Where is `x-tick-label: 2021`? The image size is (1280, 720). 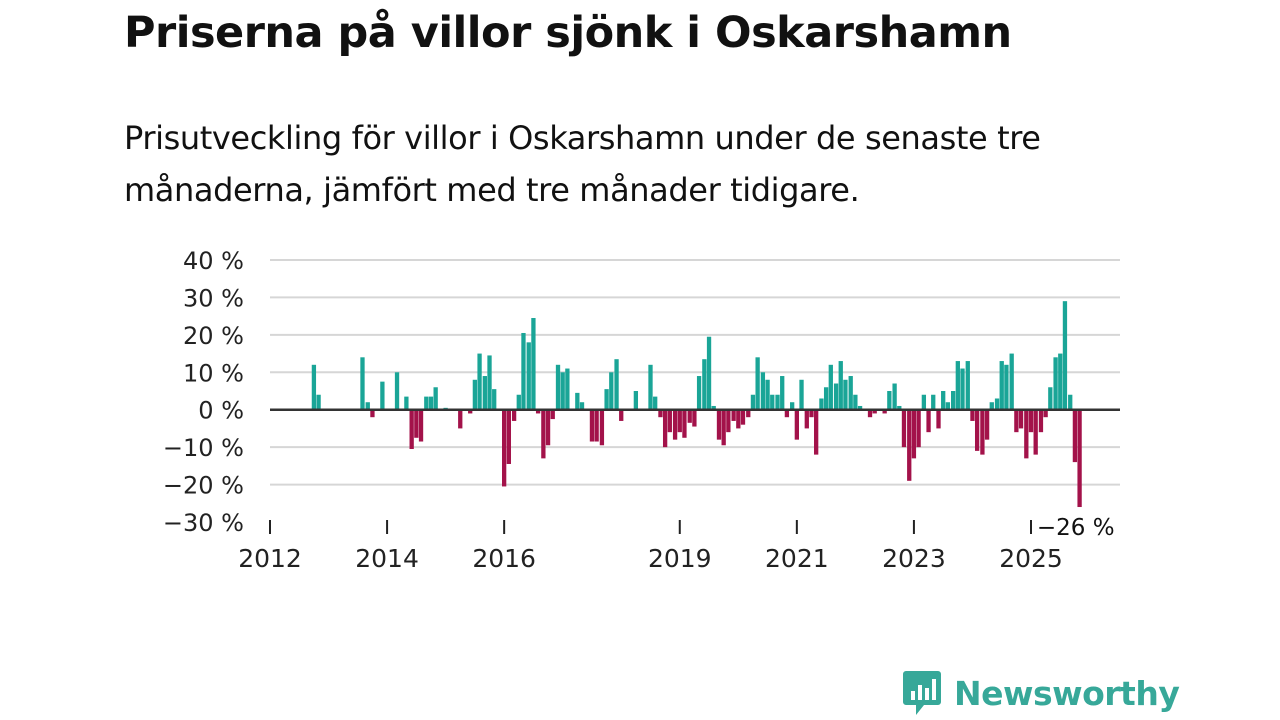
x-tick-label: 2021 is located at coordinates (797, 558).